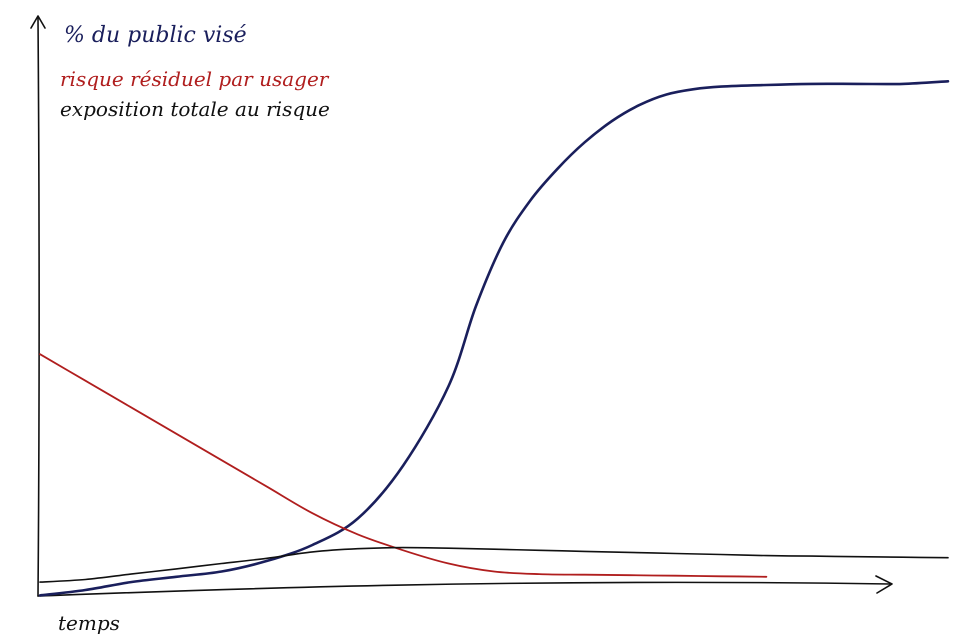  I want to click on legend-entry-exposition-totale: exposition totale au risque, so click(195, 109).